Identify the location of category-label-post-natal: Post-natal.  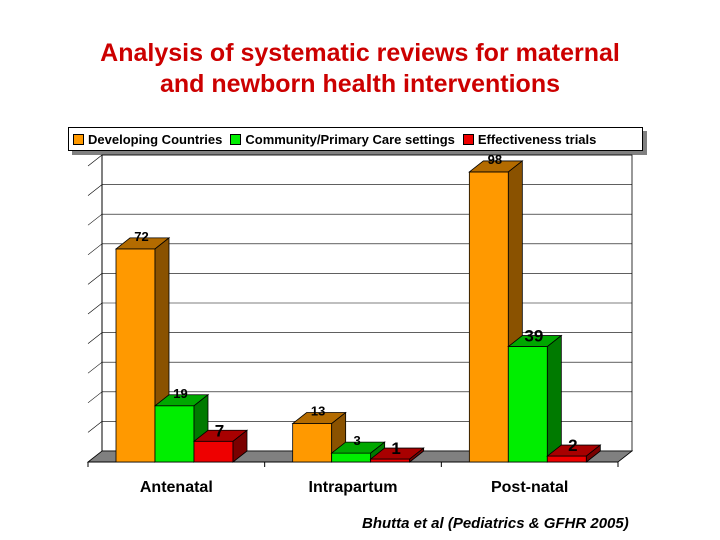
(529, 487).